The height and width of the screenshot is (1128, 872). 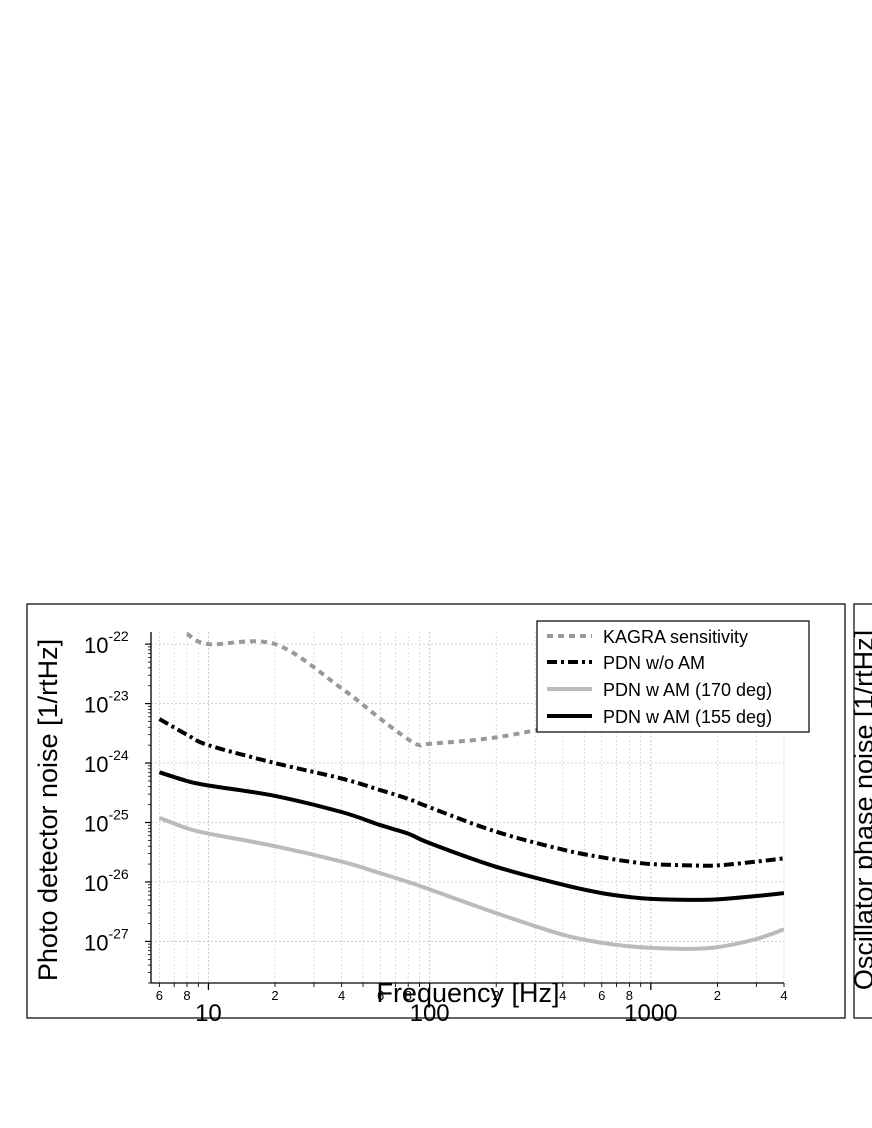 I want to click on y-tick-label: 10-22, so click(x=106, y=643).